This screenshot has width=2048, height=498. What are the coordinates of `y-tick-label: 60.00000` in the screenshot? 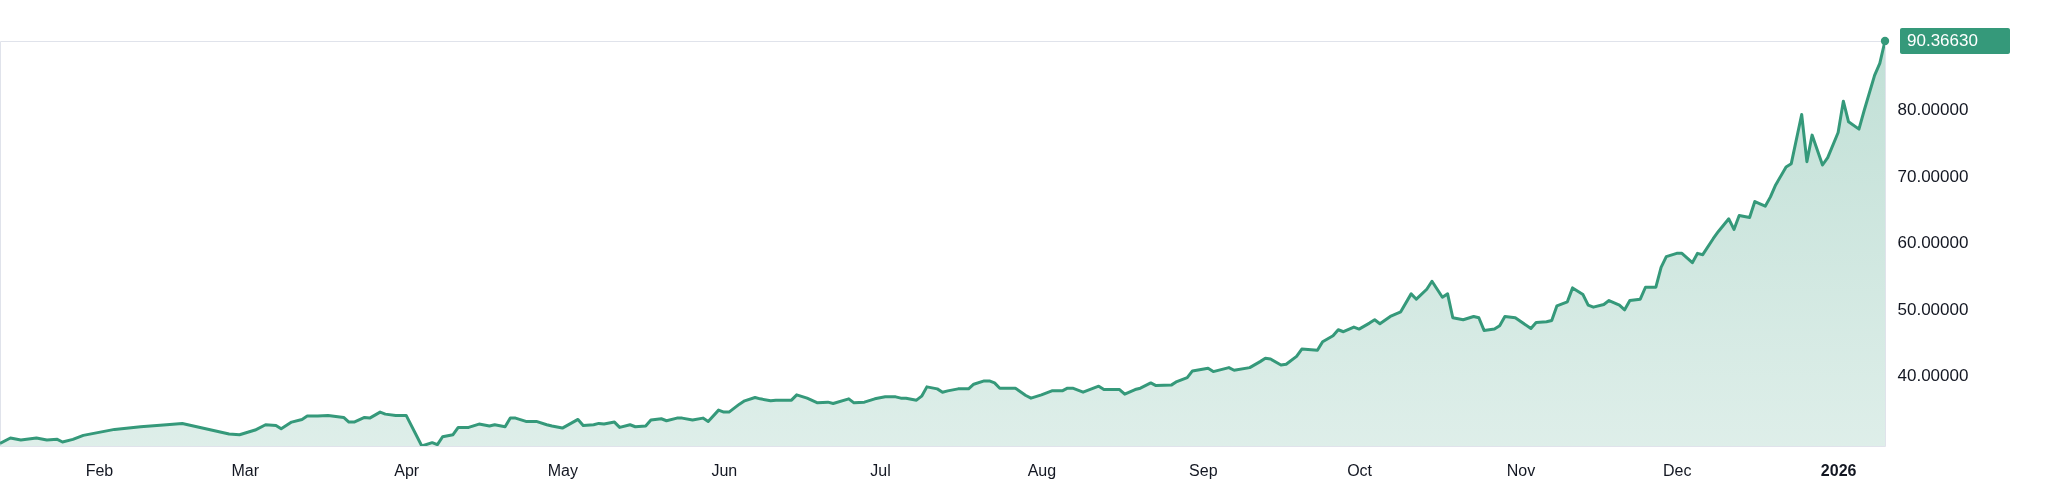 It's located at (1933, 243).